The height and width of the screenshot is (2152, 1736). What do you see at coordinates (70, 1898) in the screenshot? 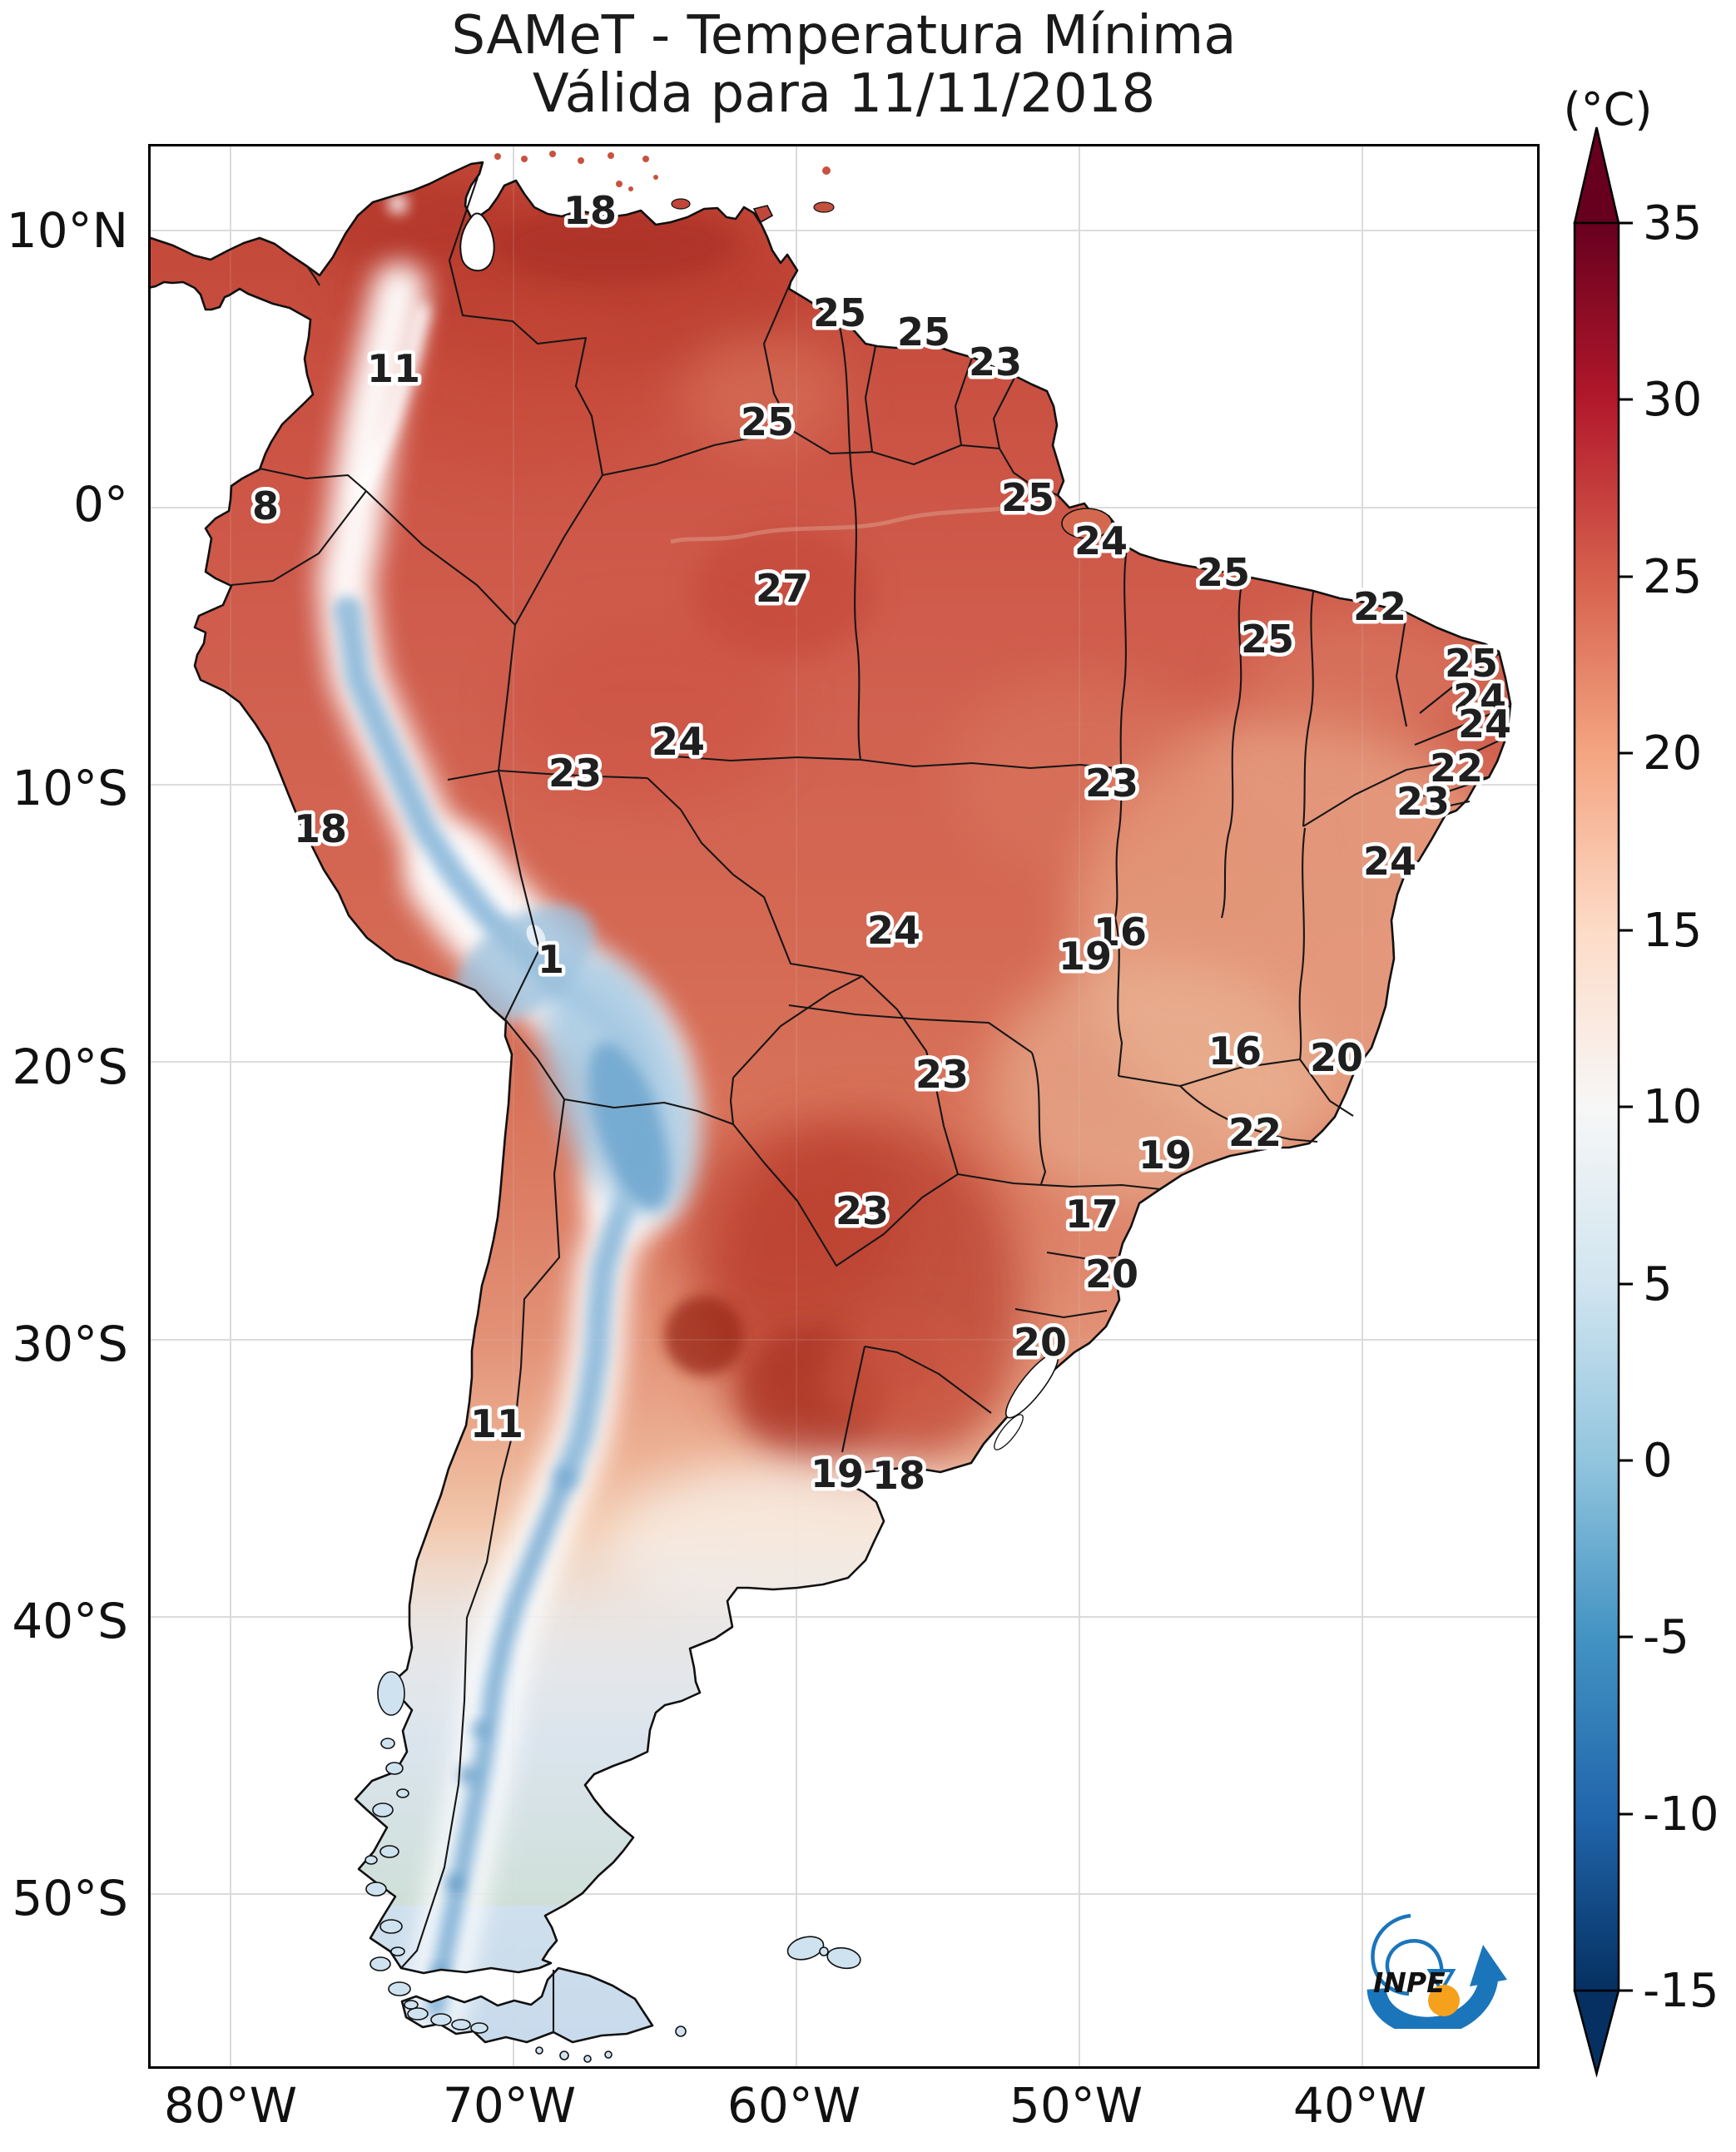
I see `lat-tick-label: 50°S` at bounding box center [70, 1898].